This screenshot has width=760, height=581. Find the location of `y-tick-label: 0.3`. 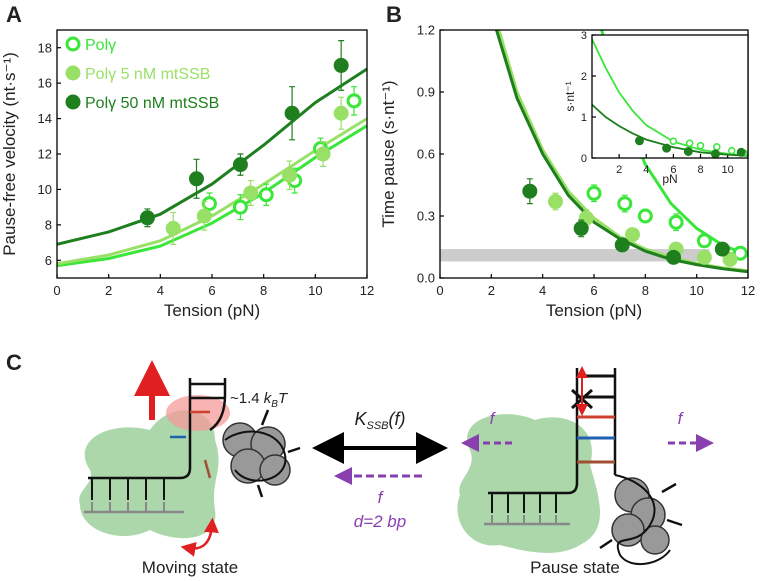

y-tick-label: 0.3 is located at coordinates (426, 216).